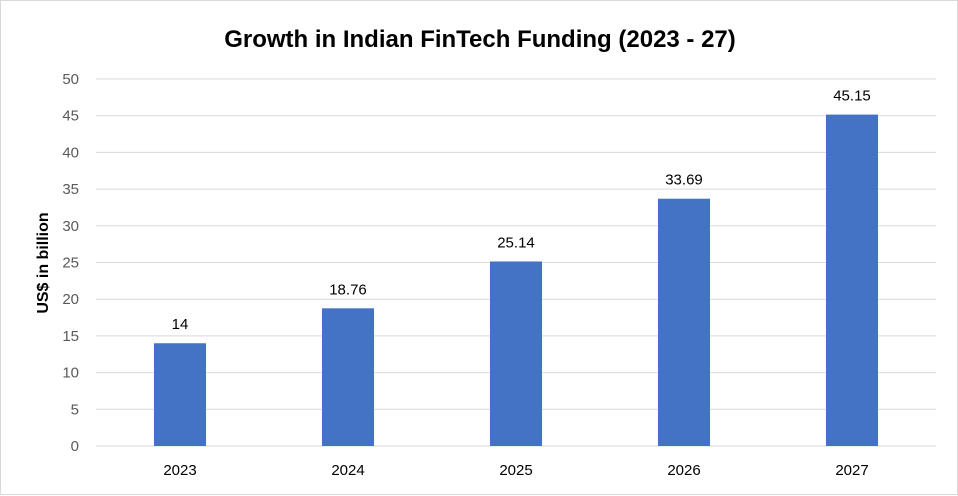  Describe the element at coordinates (180, 324) in the screenshot. I see `data-label-2023: 14` at that location.